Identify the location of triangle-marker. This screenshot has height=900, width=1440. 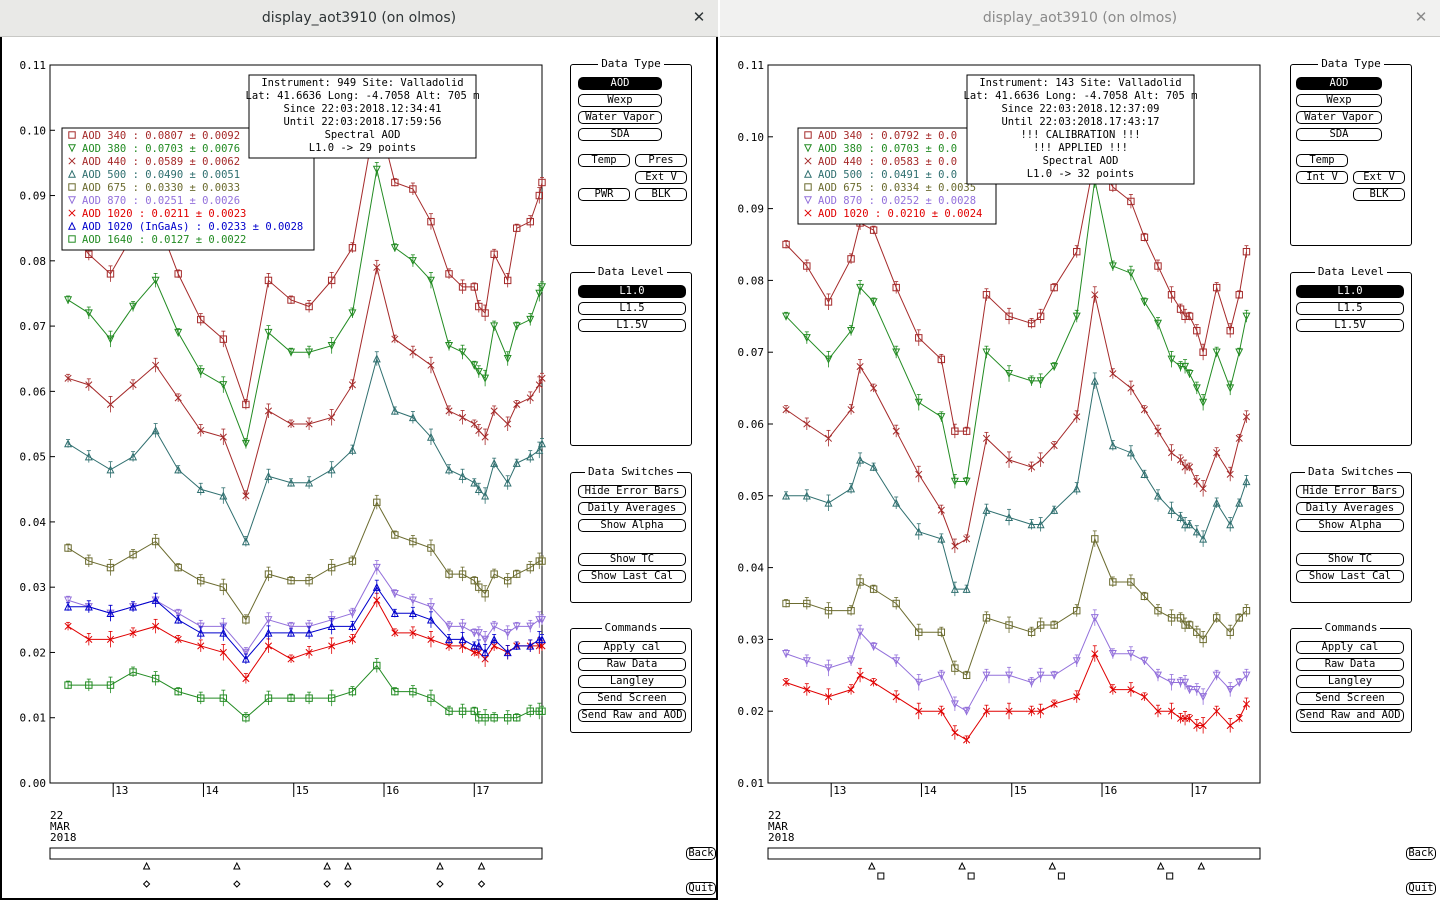
(327, 865).